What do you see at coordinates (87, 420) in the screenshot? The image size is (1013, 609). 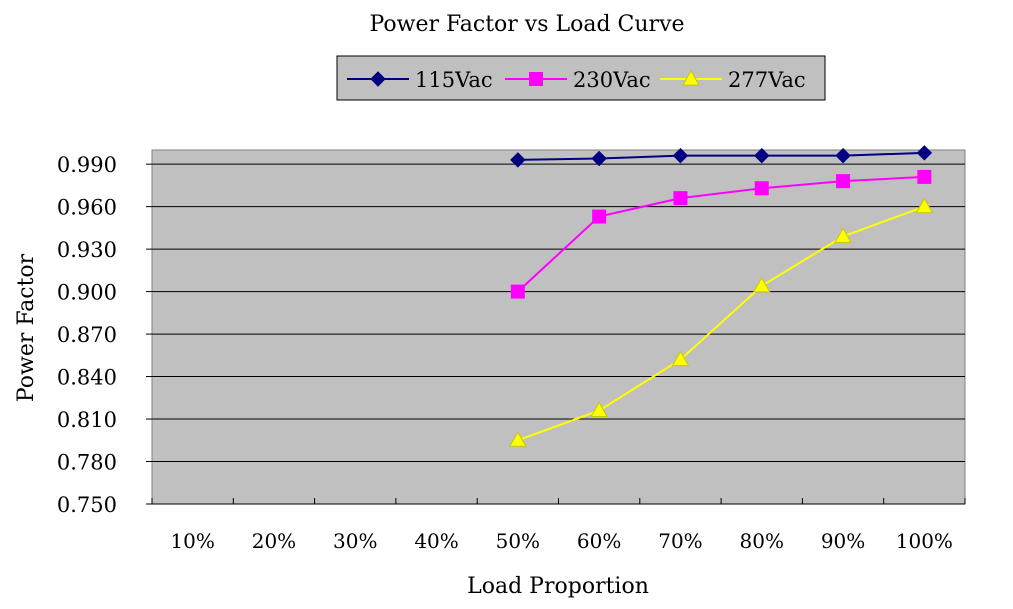 I see `y-tick-label: 0.810` at bounding box center [87, 420].